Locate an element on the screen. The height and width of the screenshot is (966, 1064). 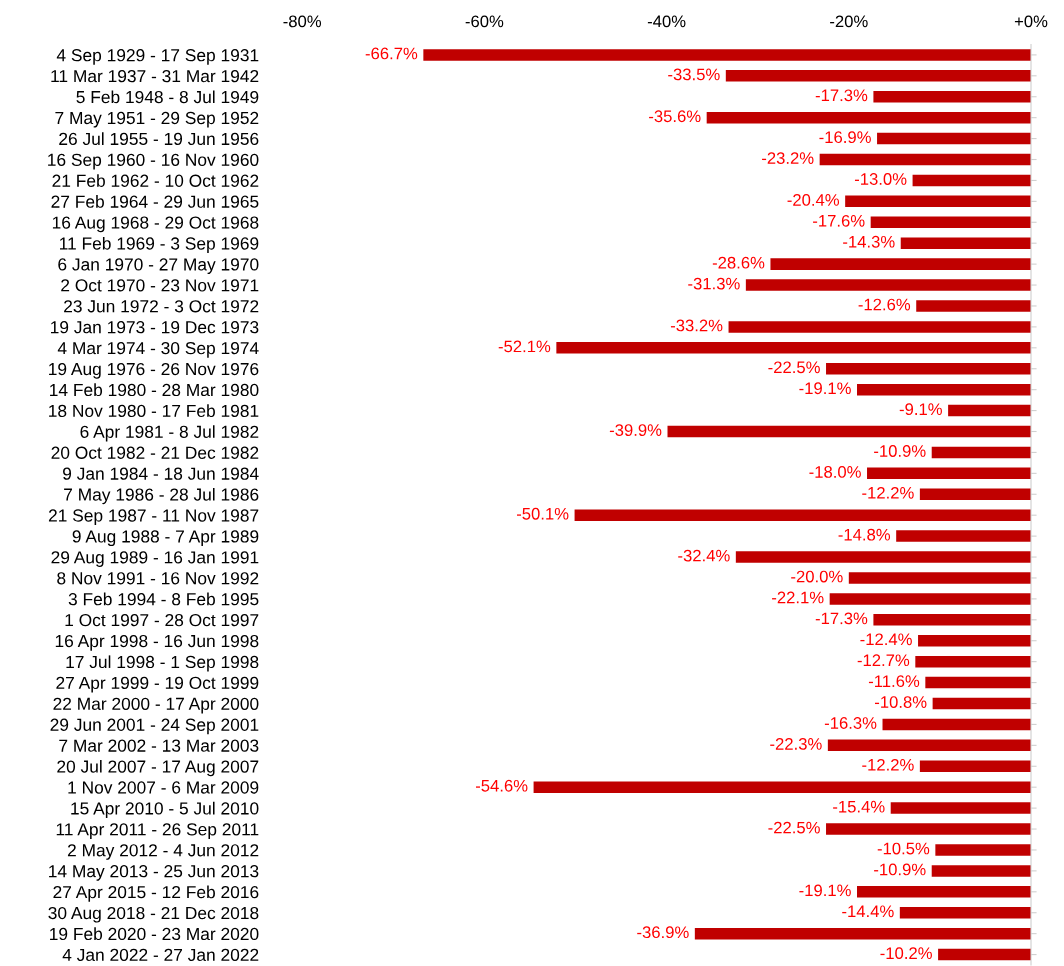
data-label: -36.9% is located at coordinates (663, 932).